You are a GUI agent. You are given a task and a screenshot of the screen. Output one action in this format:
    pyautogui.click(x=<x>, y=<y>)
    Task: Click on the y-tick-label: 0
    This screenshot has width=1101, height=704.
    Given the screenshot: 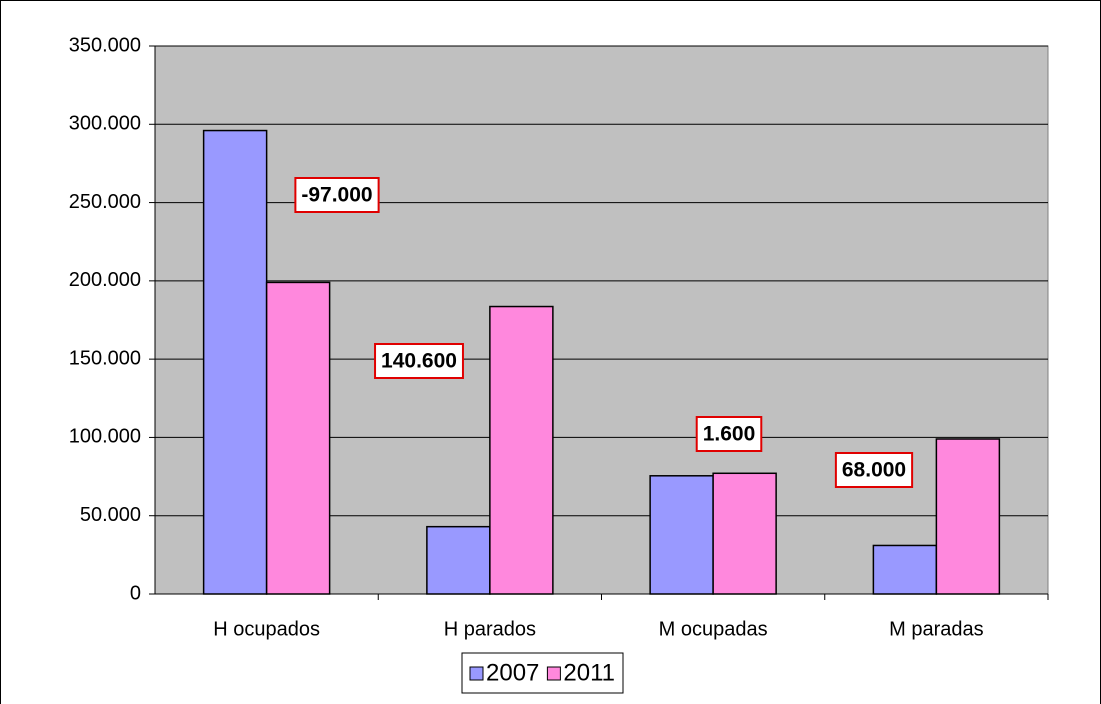 What is the action you would take?
    pyautogui.click(x=135, y=593)
    